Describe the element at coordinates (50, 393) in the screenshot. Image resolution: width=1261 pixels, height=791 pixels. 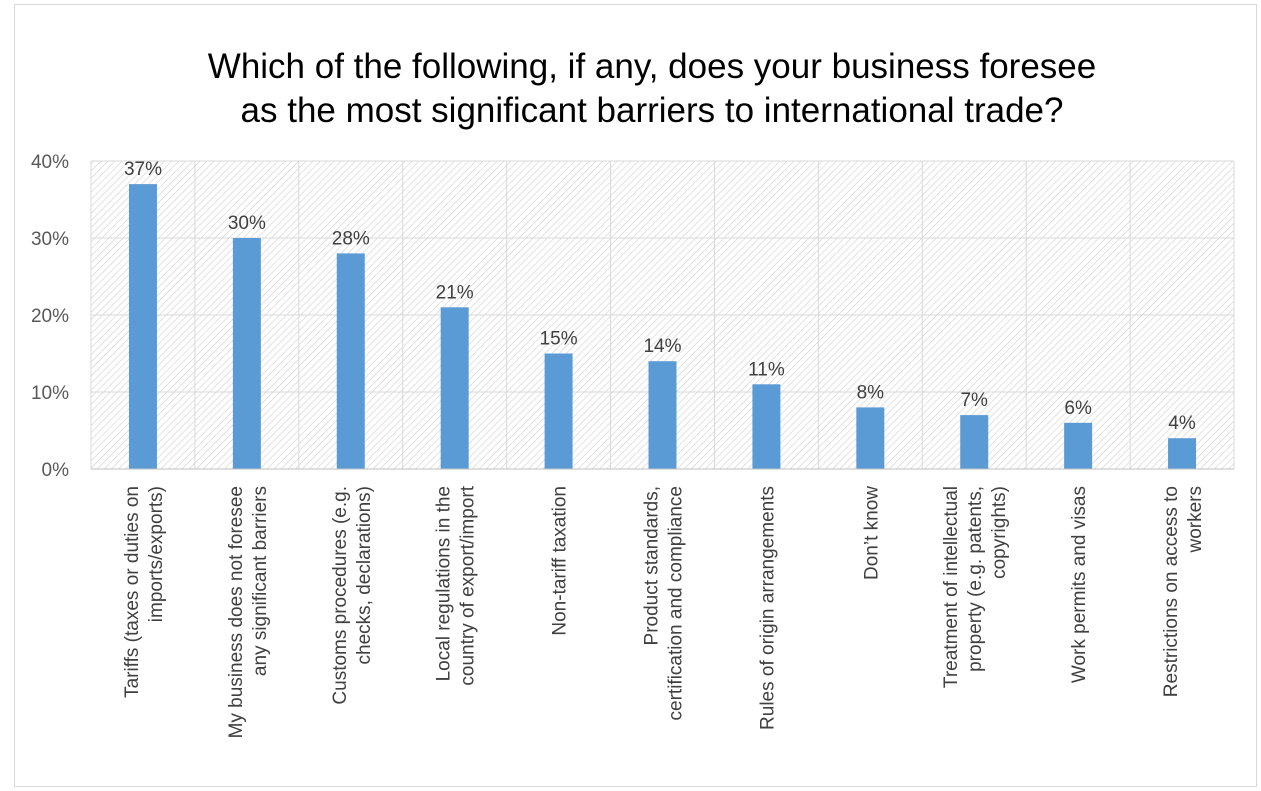
I see `y-tick-label-1: 10%` at that location.